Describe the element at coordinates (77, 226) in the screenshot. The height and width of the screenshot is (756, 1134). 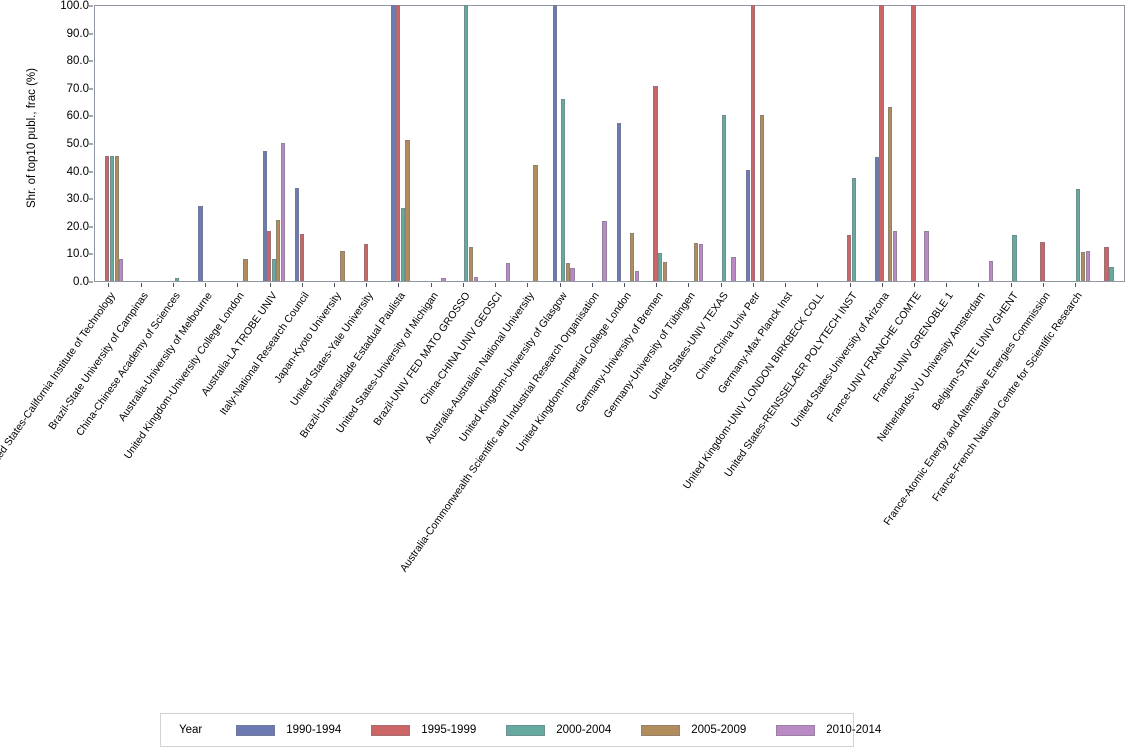
I see `y-tick-label: 20.0` at that location.